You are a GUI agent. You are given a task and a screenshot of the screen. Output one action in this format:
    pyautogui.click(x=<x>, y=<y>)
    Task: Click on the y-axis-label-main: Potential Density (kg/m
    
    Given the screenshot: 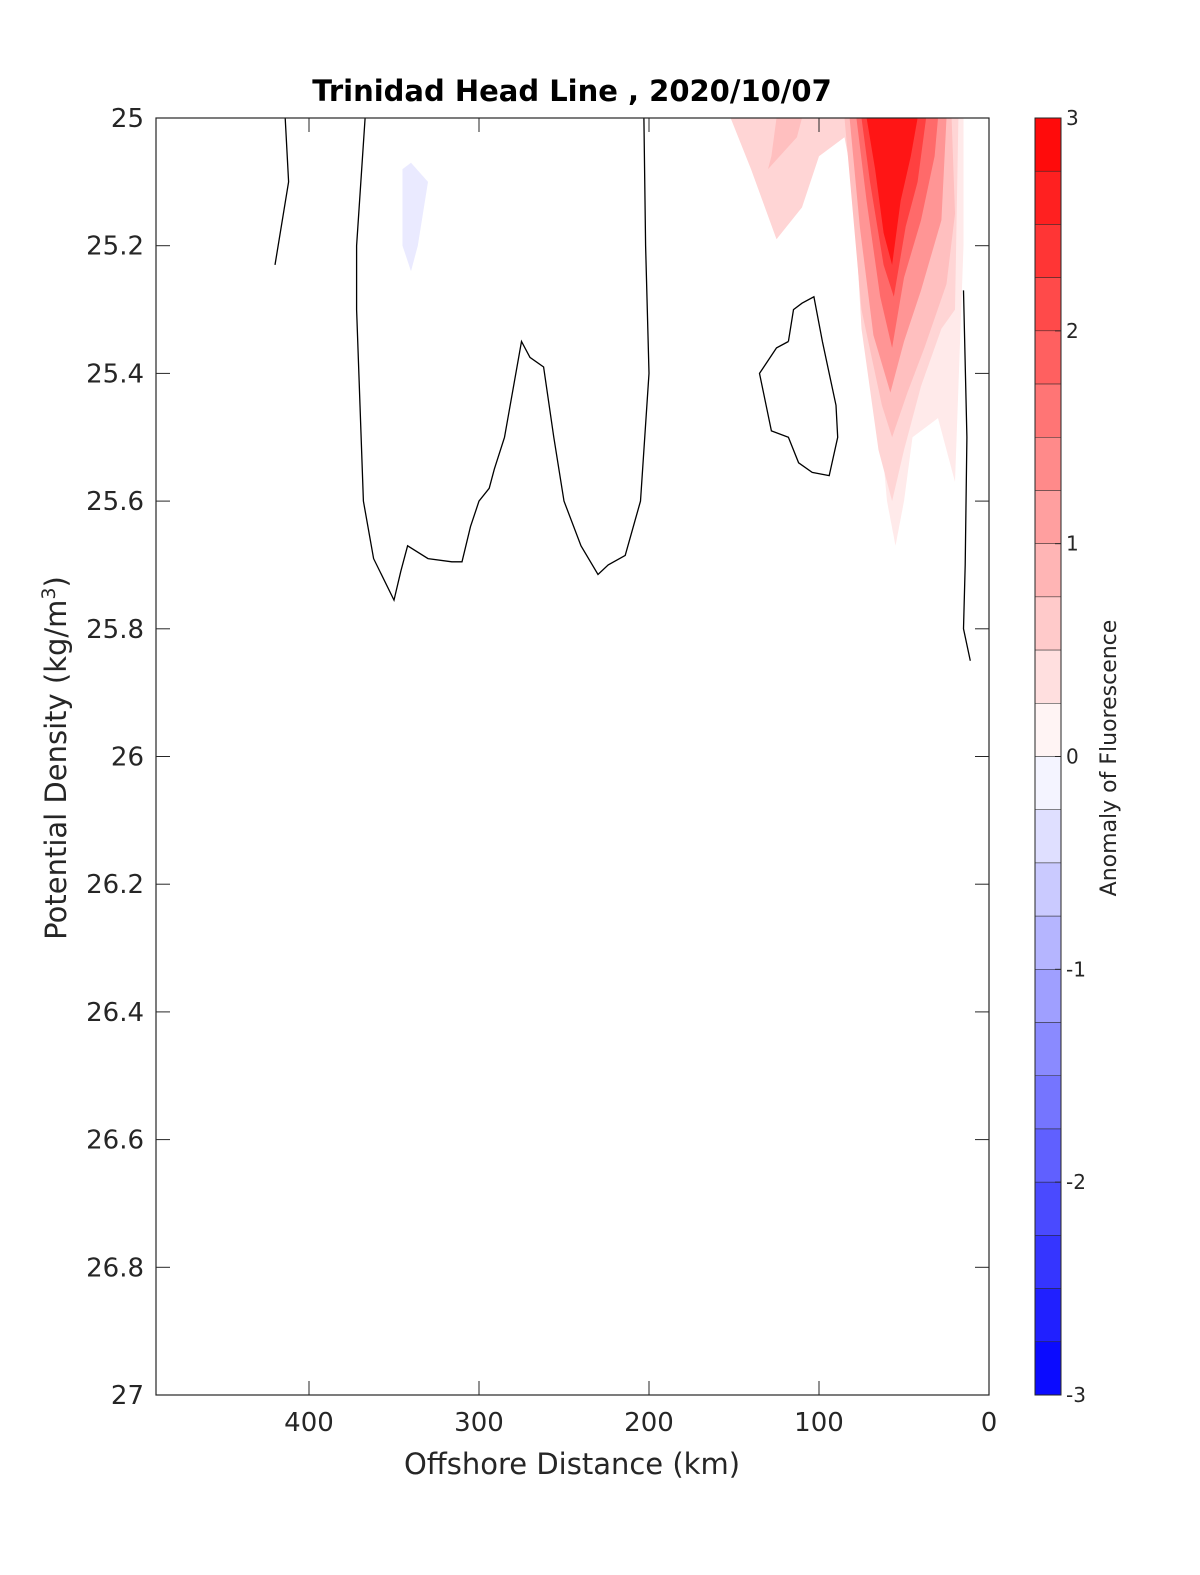 What is the action you would take?
    pyautogui.click(x=56, y=770)
    